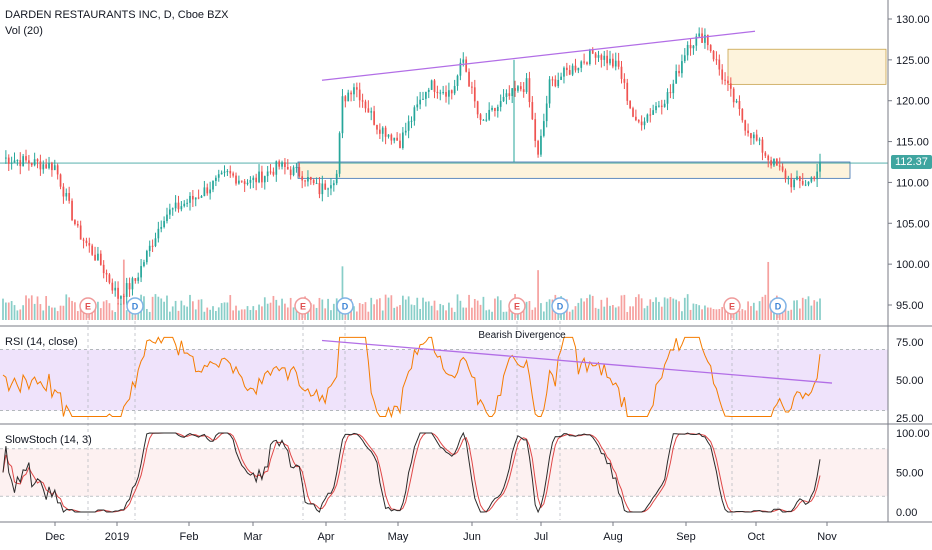 Image resolution: width=932 pixels, height=550 pixels. What do you see at coordinates (613, 537) in the screenshot?
I see `time-tick-label: Aug` at bounding box center [613, 537].